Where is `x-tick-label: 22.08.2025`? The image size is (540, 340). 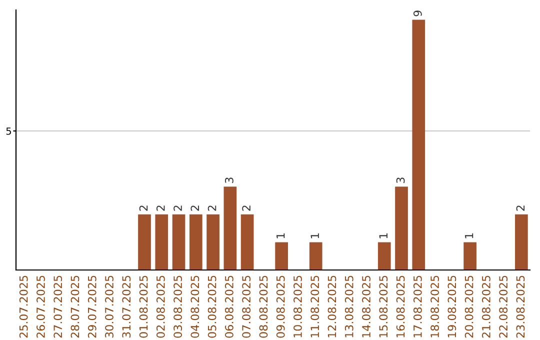 x-tick-label: 22.08.2025 is located at coordinates (503, 307).